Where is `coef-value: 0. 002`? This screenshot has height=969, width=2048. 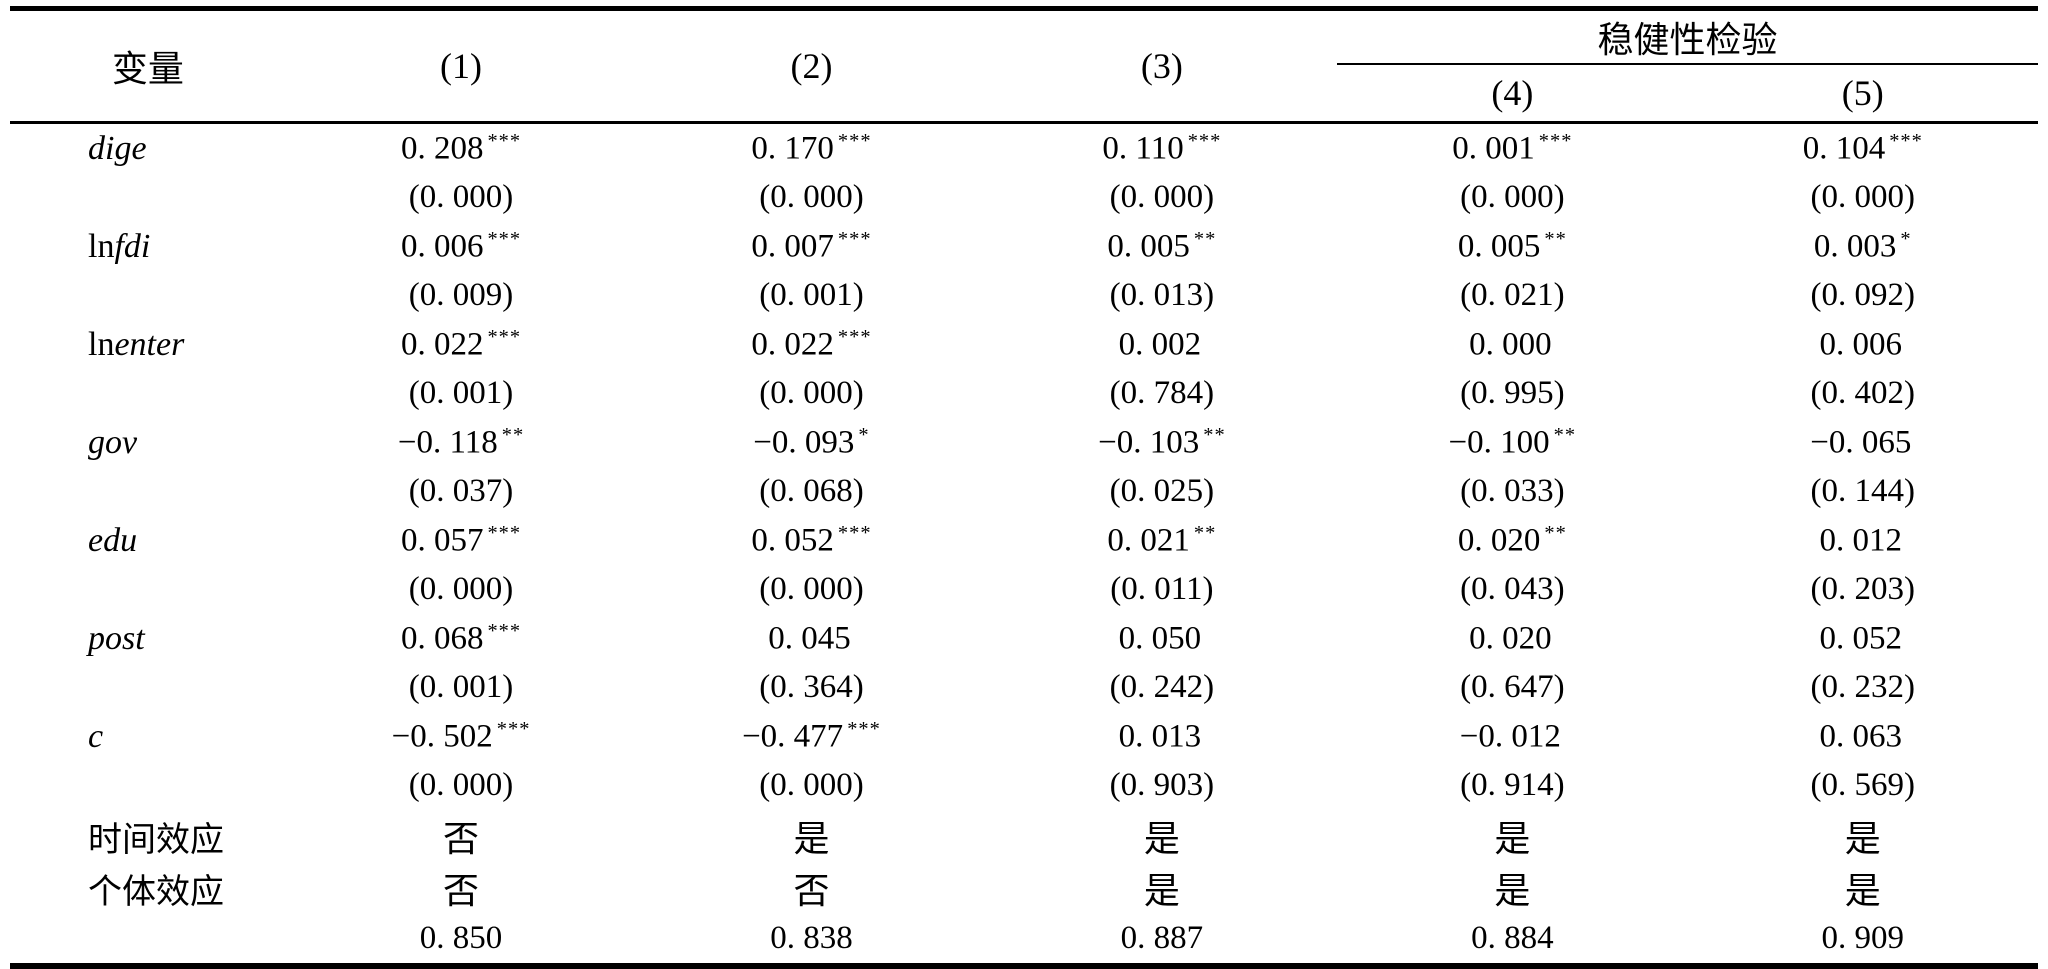 coef-value: 0. 002 is located at coordinates (1160, 344).